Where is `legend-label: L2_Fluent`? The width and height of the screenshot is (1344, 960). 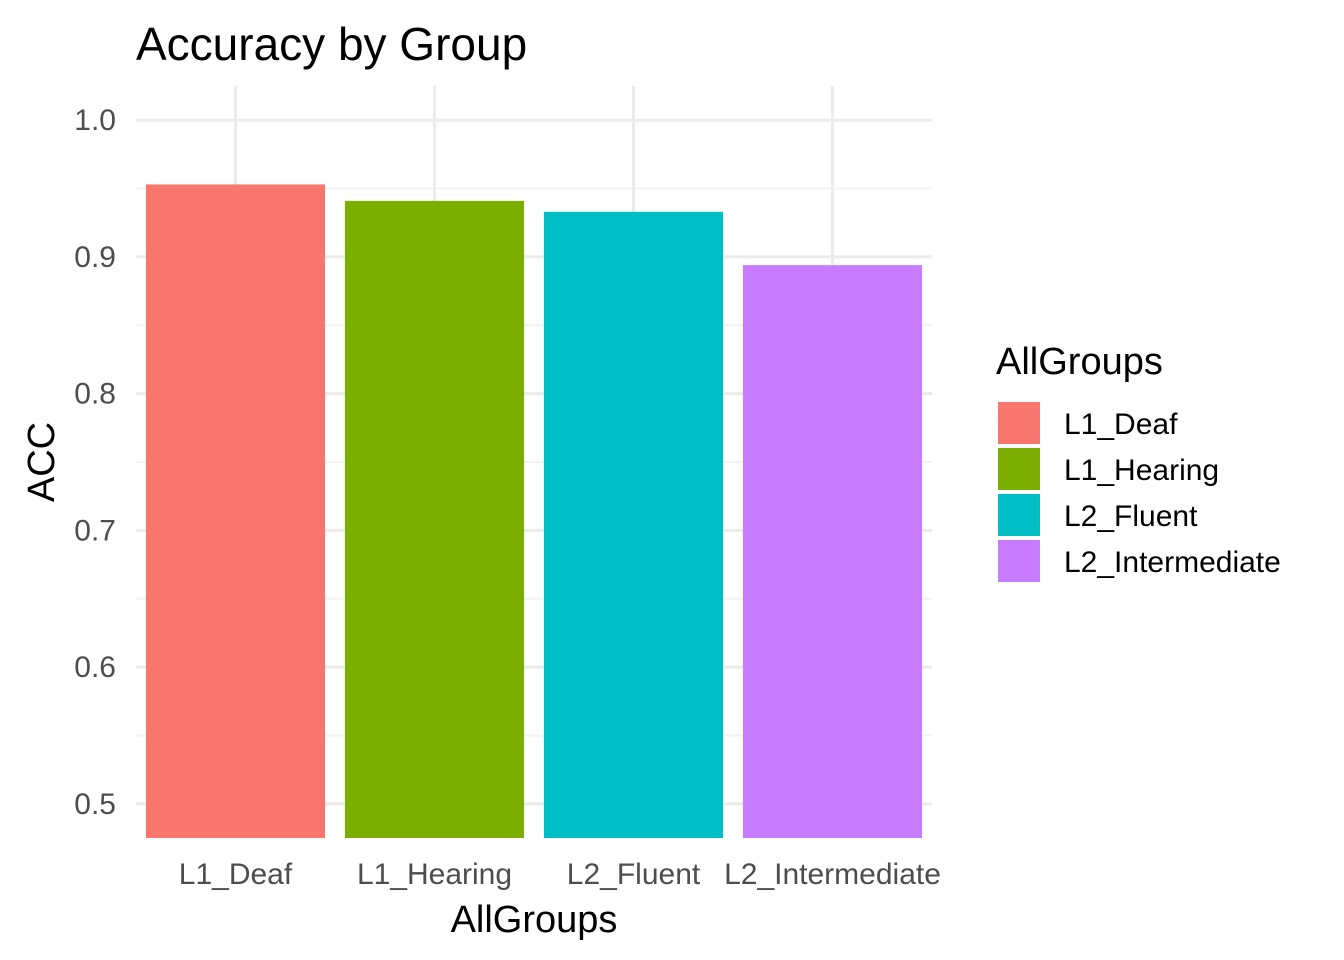
legend-label: L2_Fluent is located at coordinates (1131, 516).